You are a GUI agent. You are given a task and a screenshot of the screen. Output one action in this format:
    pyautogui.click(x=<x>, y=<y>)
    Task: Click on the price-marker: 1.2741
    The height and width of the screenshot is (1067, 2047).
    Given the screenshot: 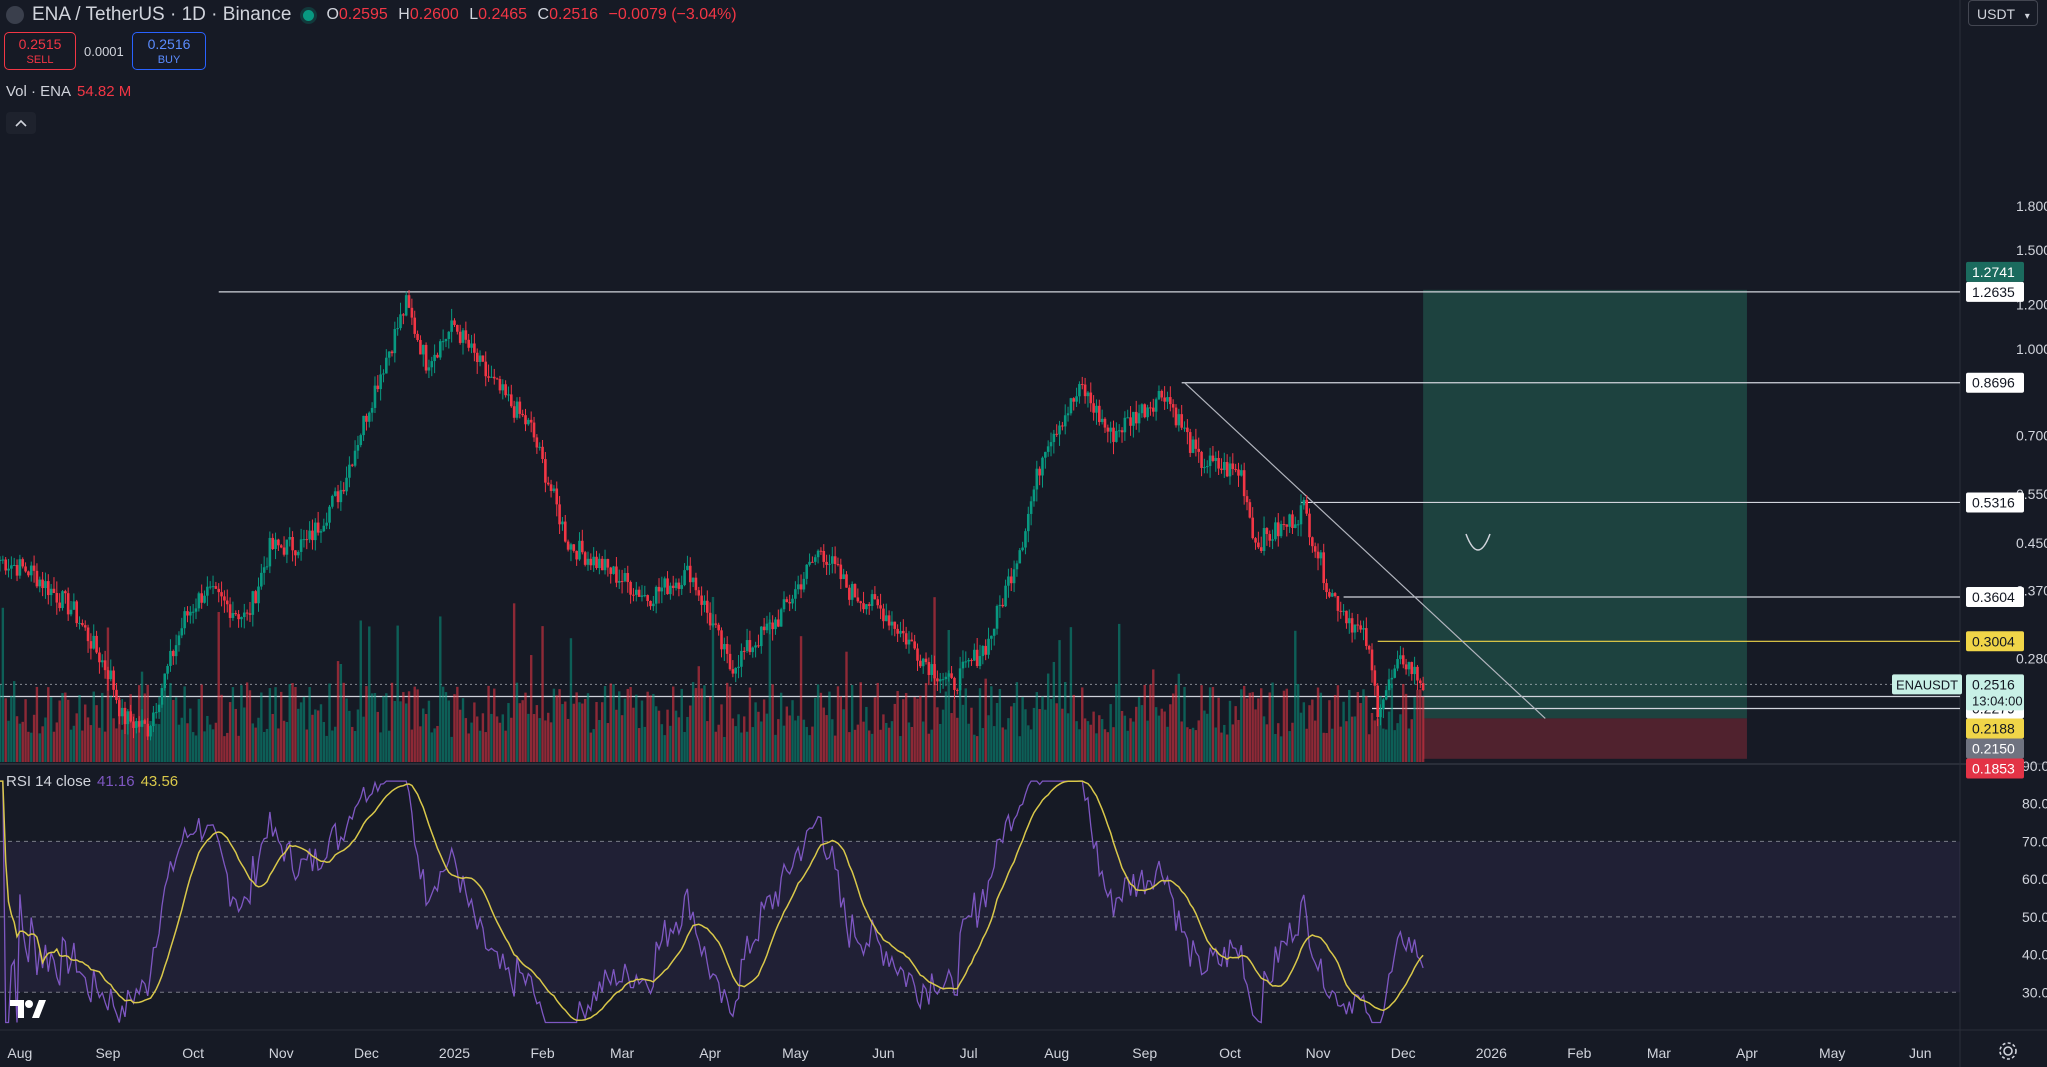 What is the action you would take?
    pyautogui.click(x=1995, y=271)
    